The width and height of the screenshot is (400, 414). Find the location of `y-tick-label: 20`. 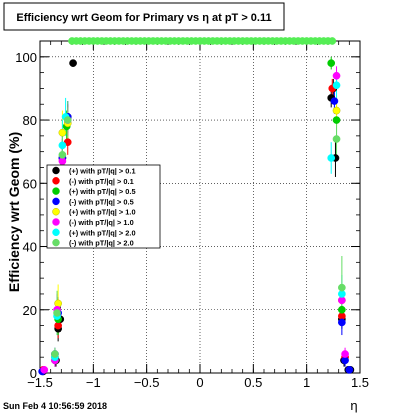

y-tick-label: 20 is located at coordinates (30, 310).